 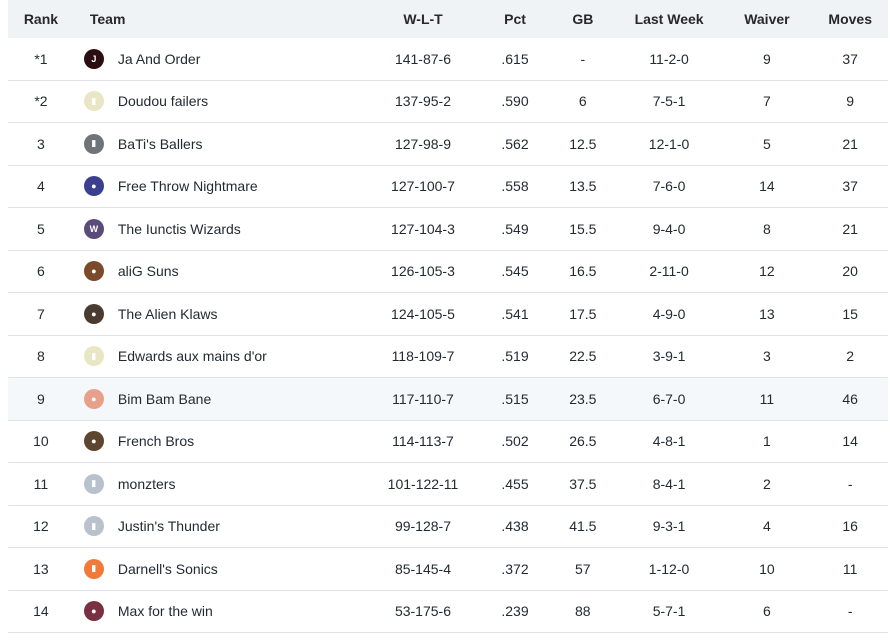 What do you see at coordinates (423, 186) in the screenshot?
I see `wlt-cell: 127-100-7` at bounding box center [423, 186].